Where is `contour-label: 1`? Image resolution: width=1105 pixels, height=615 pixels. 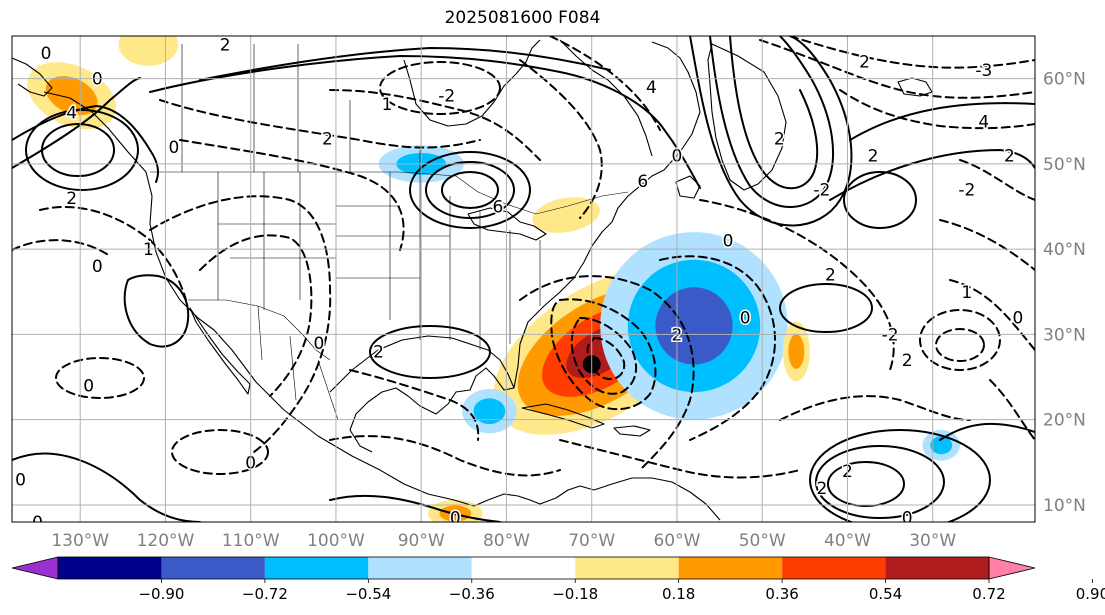 contour-label: 1 is located at coordinates (966, 293).